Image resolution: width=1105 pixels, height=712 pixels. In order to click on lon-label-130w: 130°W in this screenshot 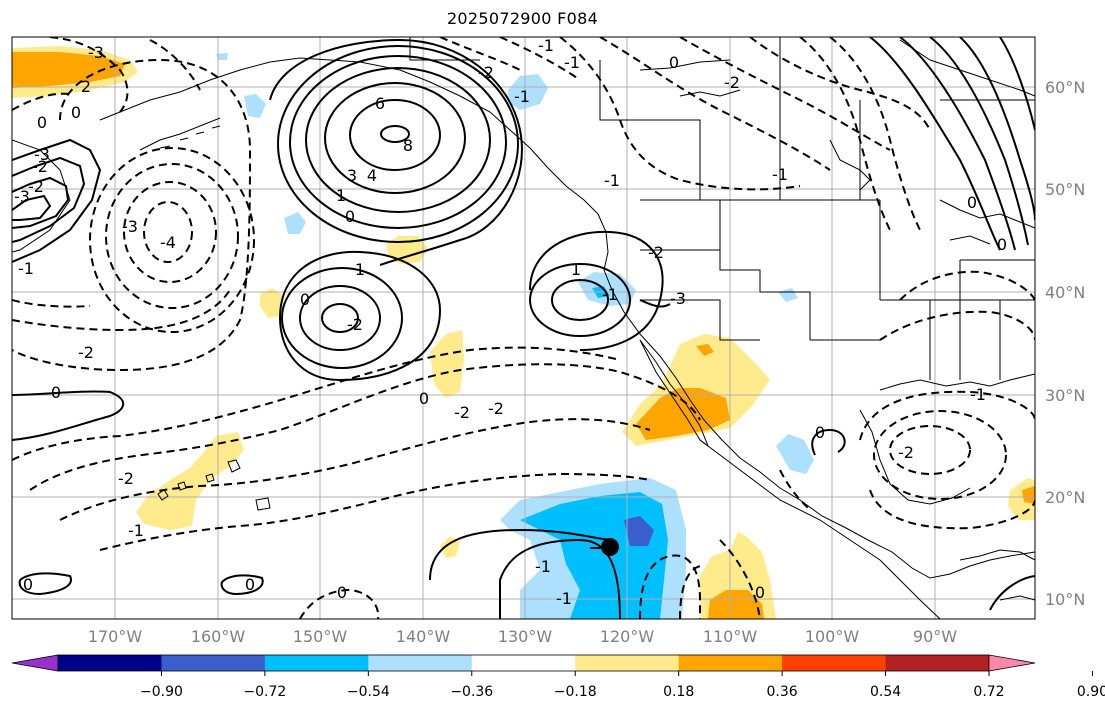, I will do `click(525, 636)`.